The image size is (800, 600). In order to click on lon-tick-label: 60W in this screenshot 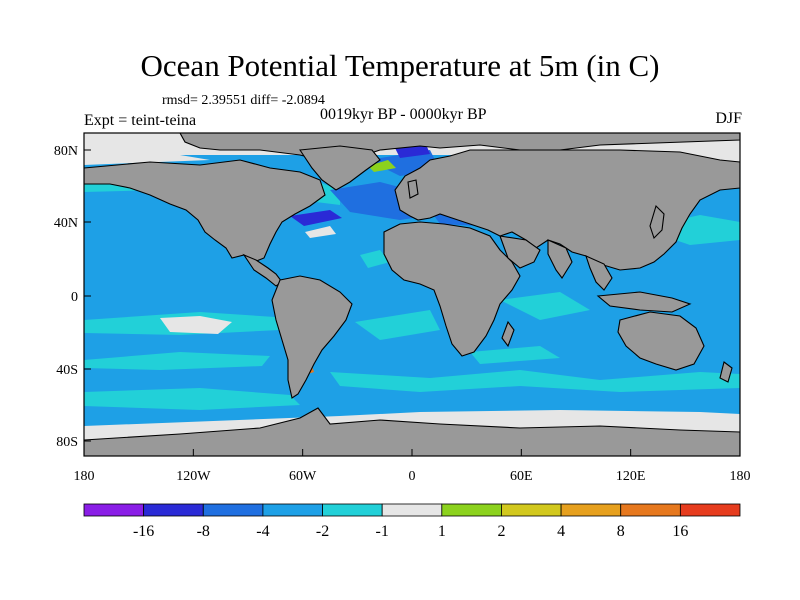, I will do `click(303, 476)`.